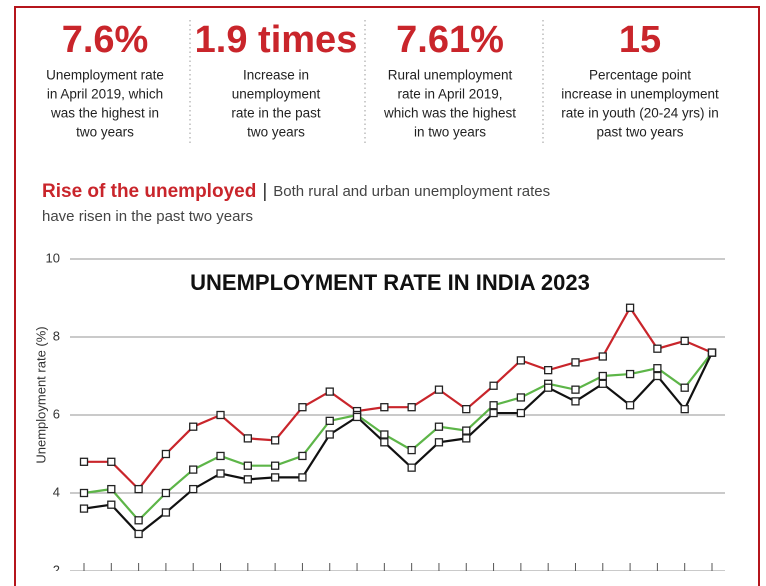 The width and height of the screenshot is (766, 586). What do you see at coordinates (450, 40) in the screenshot?
I see `stat-value: 7.61%` at bounding box center [450, 40].